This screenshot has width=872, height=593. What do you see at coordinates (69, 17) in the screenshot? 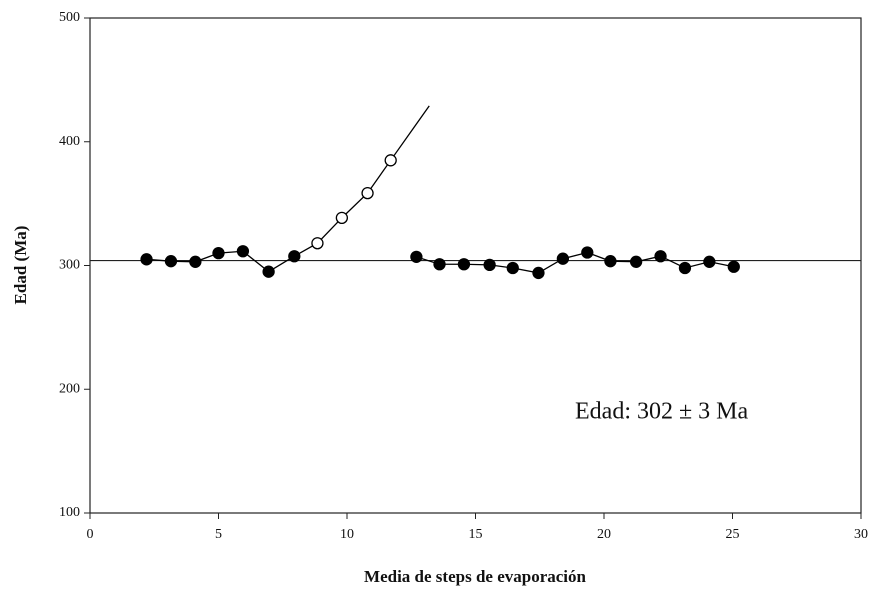
I see `y-tick-label: 500` at bounding box center [69, 17].